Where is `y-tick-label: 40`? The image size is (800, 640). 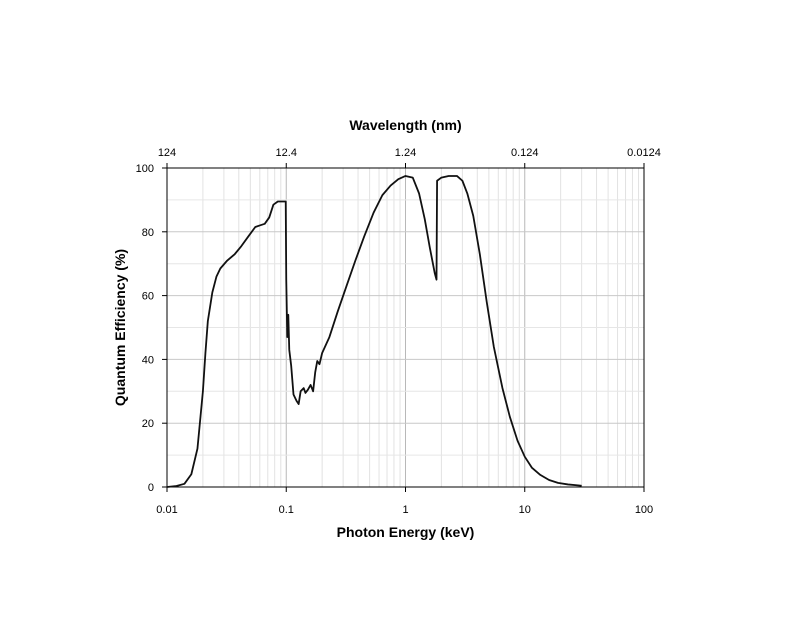
y-tick-label: 40 is located at coordinates (148, 360).